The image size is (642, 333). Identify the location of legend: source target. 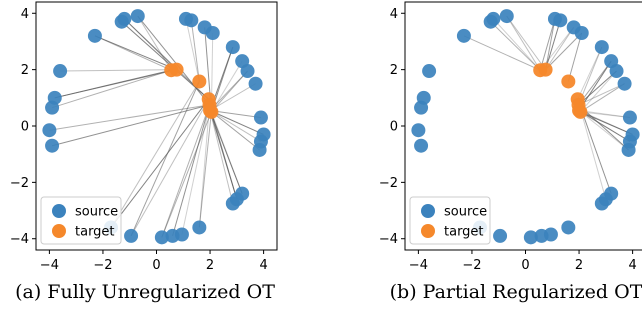
(450, 220).